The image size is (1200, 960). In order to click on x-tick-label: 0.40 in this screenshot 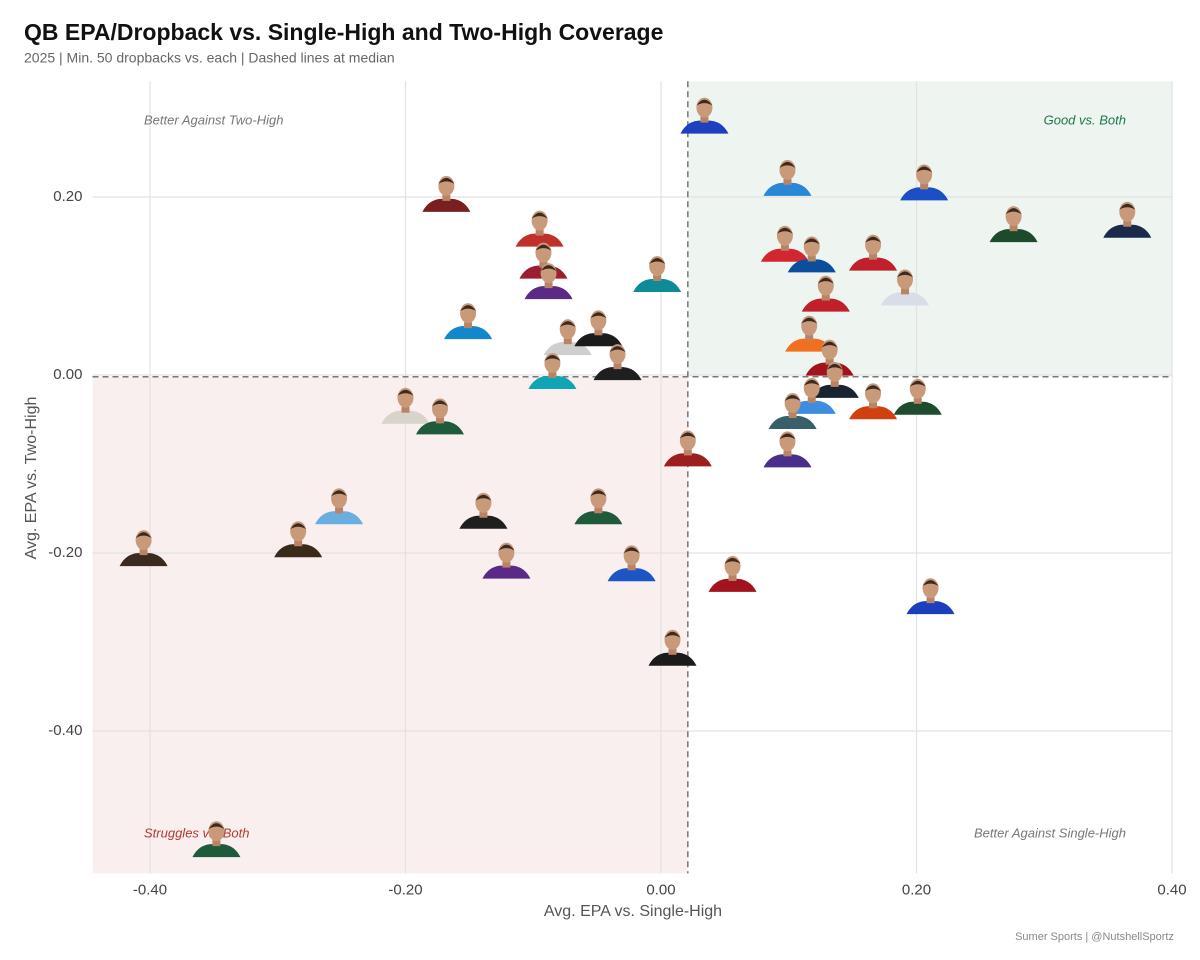, I will do `click(1171, 889)`.